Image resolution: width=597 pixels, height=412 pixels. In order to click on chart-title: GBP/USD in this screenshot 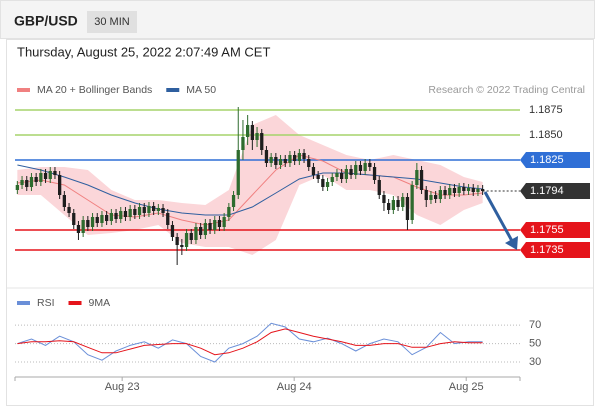, I will do `click(46, 21)`.